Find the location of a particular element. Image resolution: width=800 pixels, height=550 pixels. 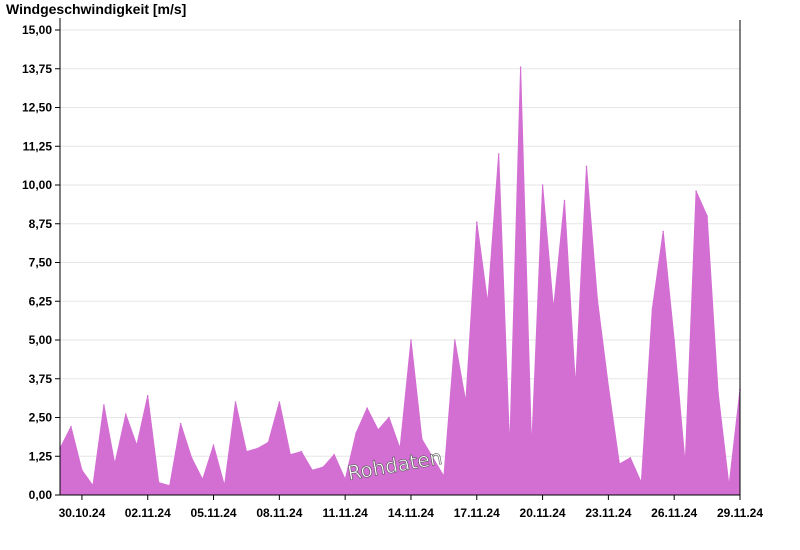

x-tick-label: 26.11.24 is located at coordinates (674, 513).